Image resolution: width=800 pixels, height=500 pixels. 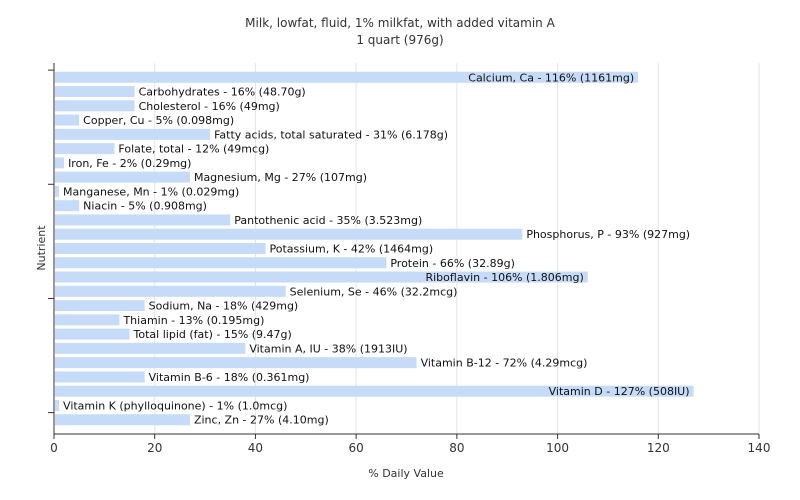 I want to click on bar-value-label: Potassium, K - 42% (1464mg), so click(x=352, y=249).